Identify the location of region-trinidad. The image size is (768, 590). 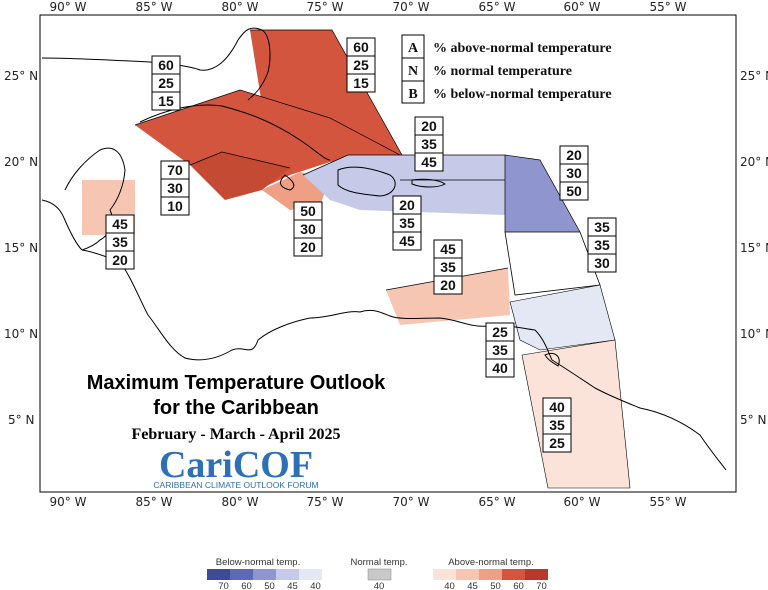
(562, 317).